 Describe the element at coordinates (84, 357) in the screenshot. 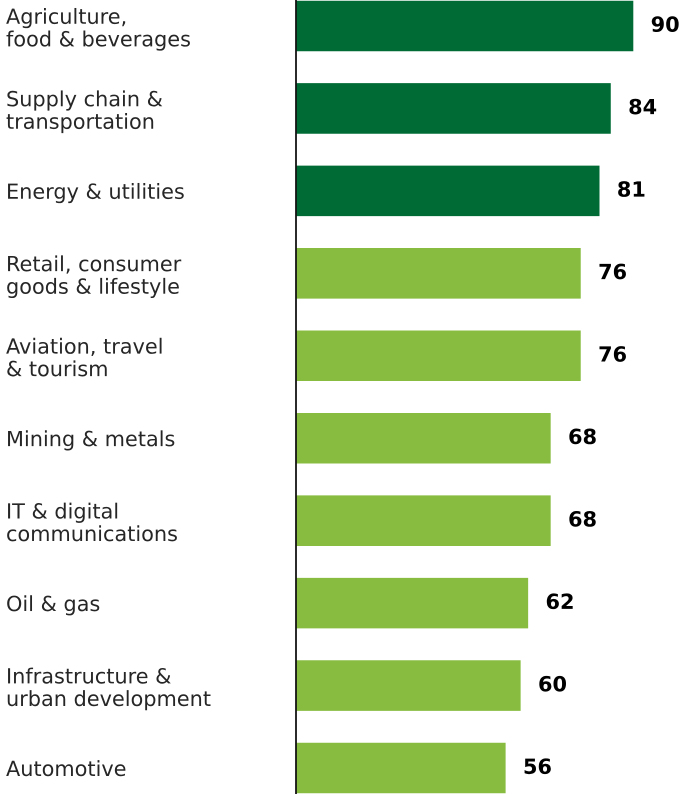

I see `y-tick-label: Aviation, travel & tourism` at that location.